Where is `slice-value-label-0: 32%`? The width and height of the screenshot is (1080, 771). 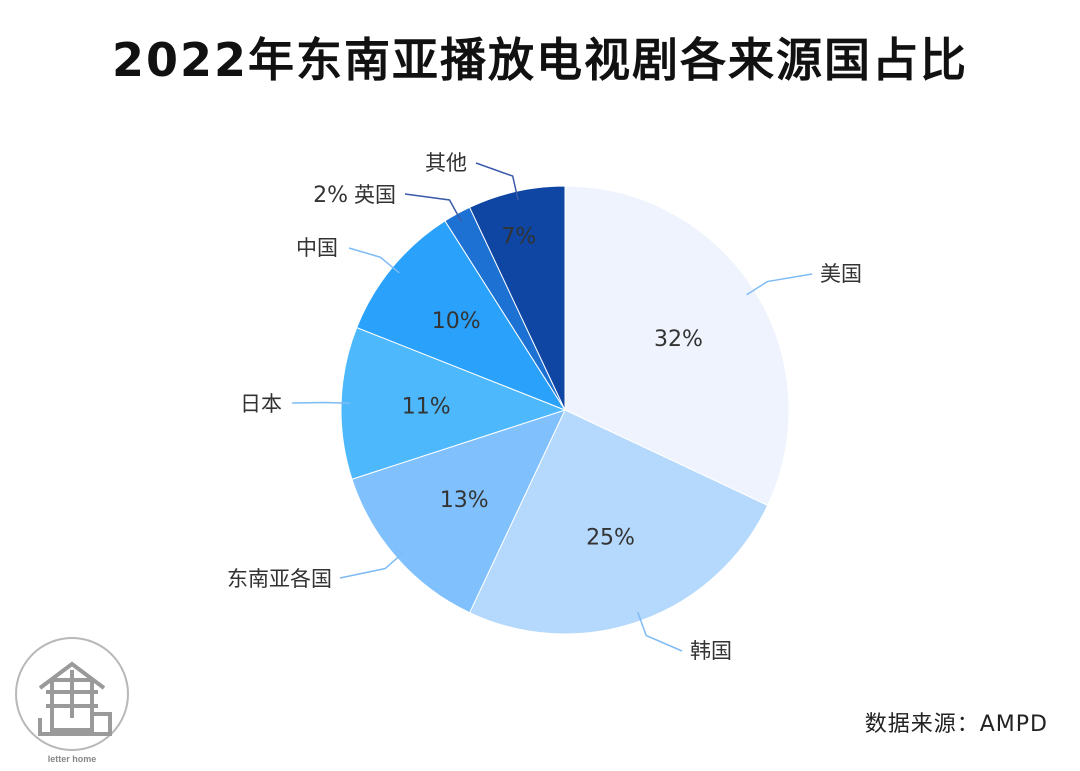
slice-value-label-0: 32% is located at coordinates (678, 339).